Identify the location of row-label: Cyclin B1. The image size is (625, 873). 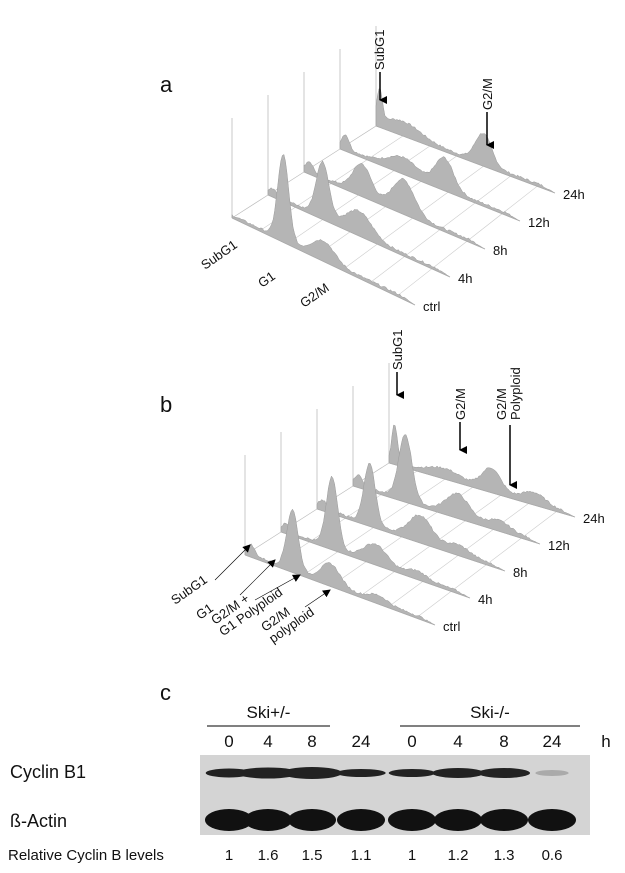
(48, 772).